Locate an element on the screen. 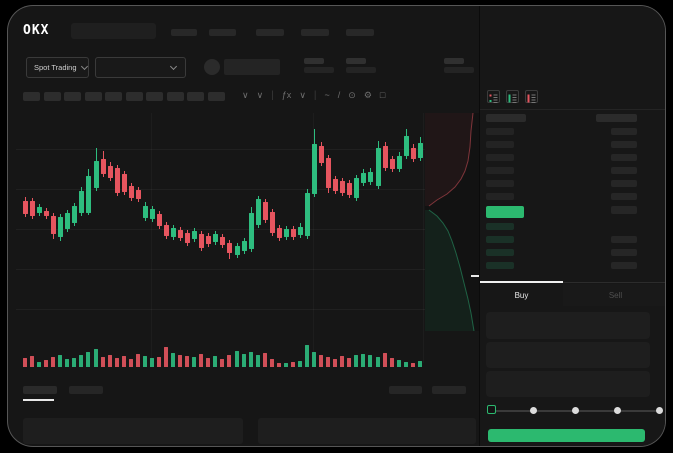  orders-tab-skeleton is located at coordinates (86, 390).